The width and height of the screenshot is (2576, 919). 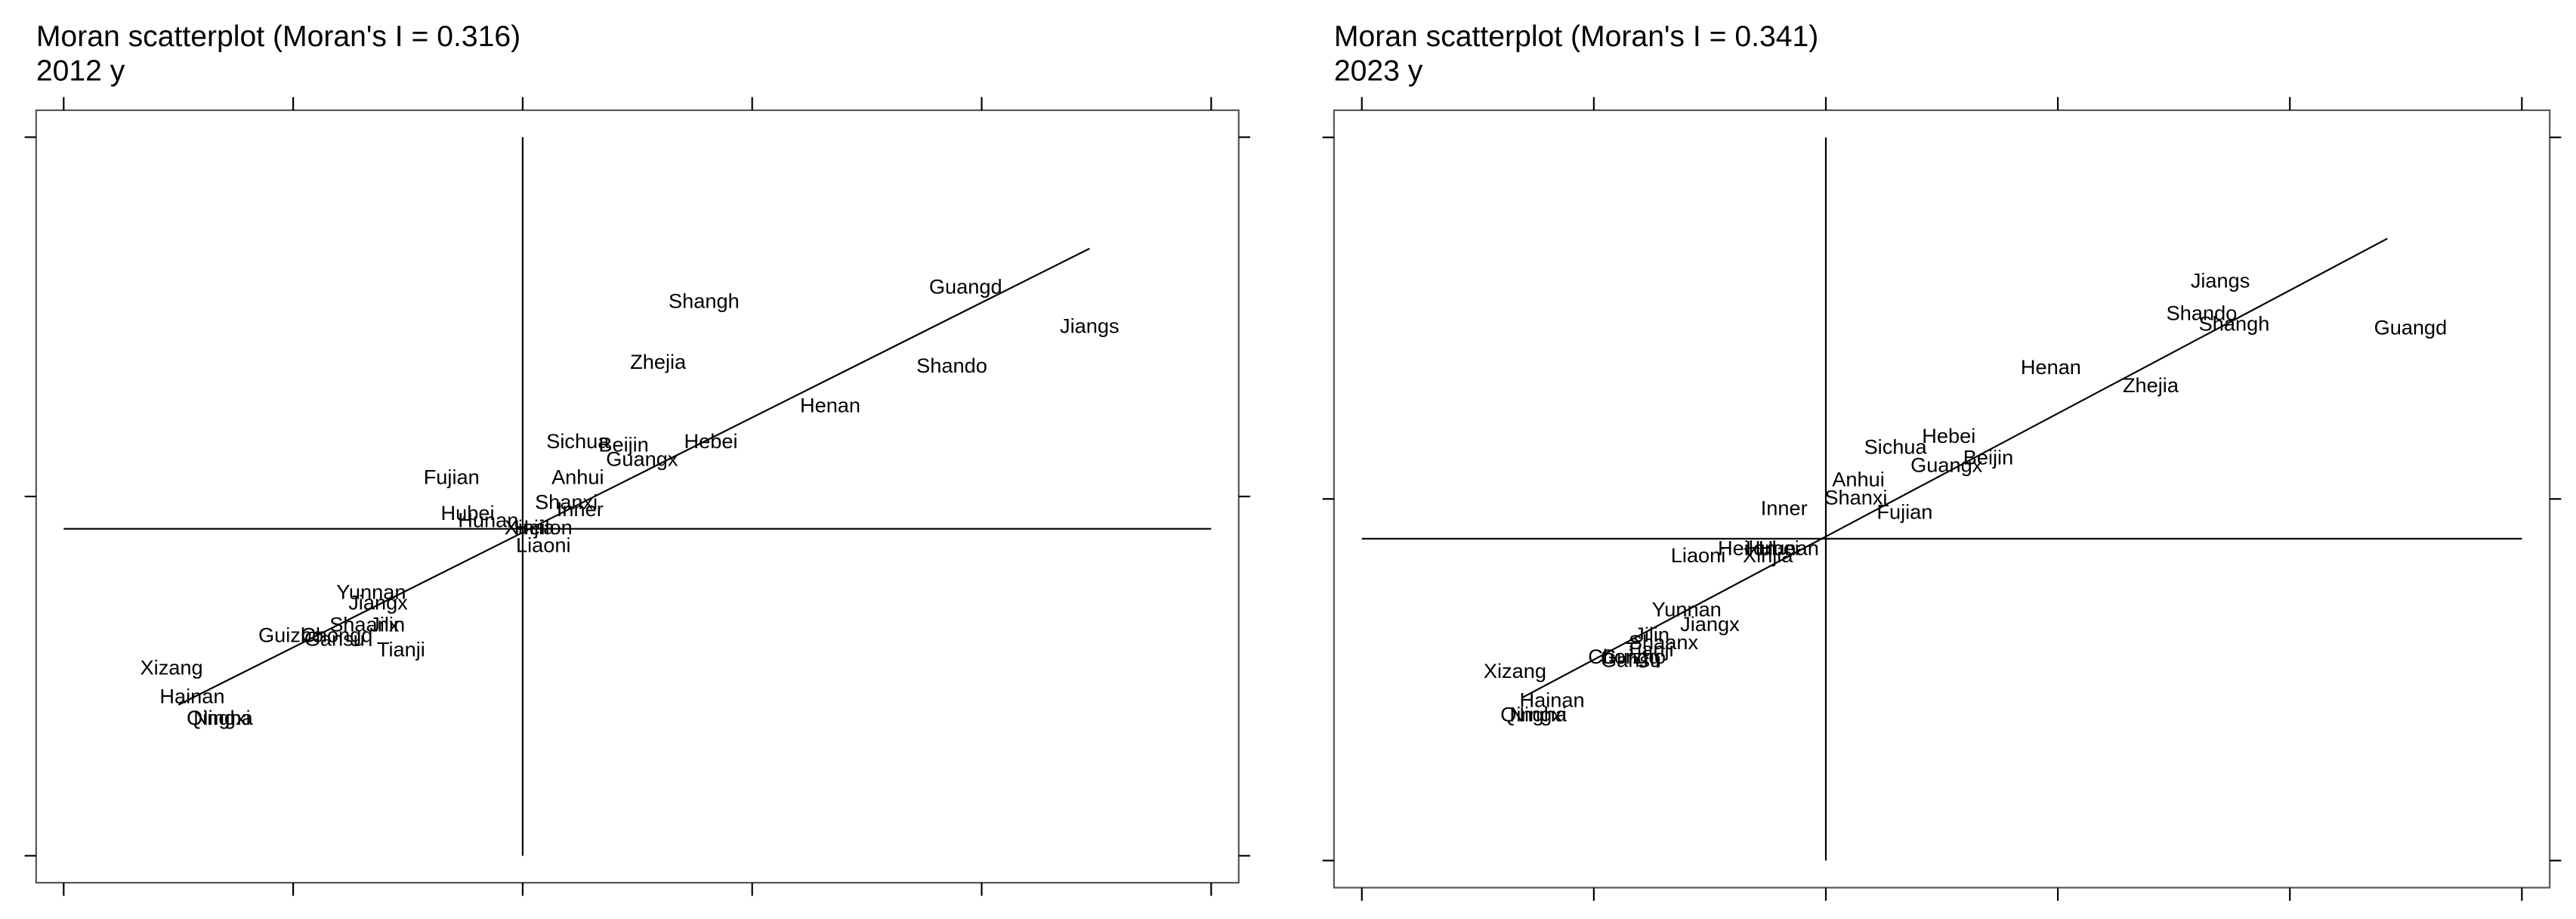 What do you see at coordinates (278, 36) in the screenshot?
I see `chart-title: Moran scatterplot (Moran's I = 0.316)` at bounding box center [278, 36].